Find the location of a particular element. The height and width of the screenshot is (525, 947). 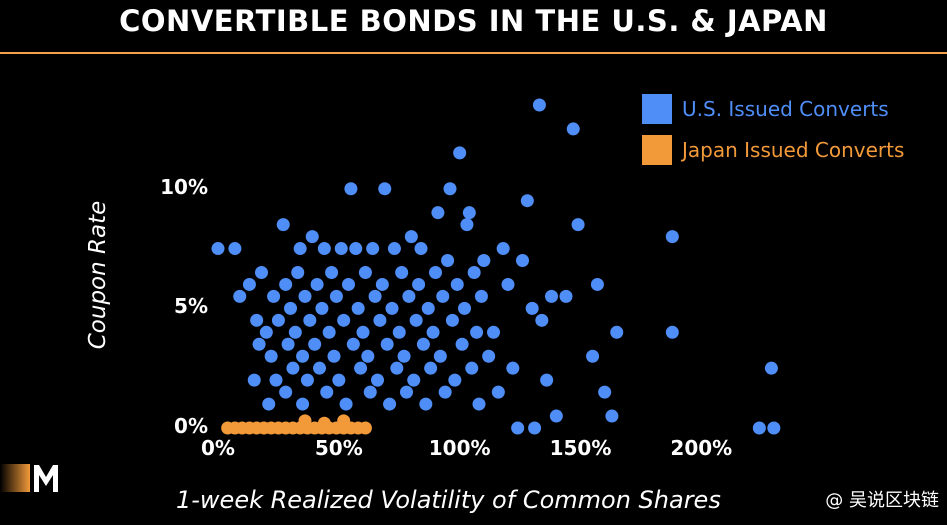

legend-item-us: U.S. Issued Converts is located at coordinates (773, 109).